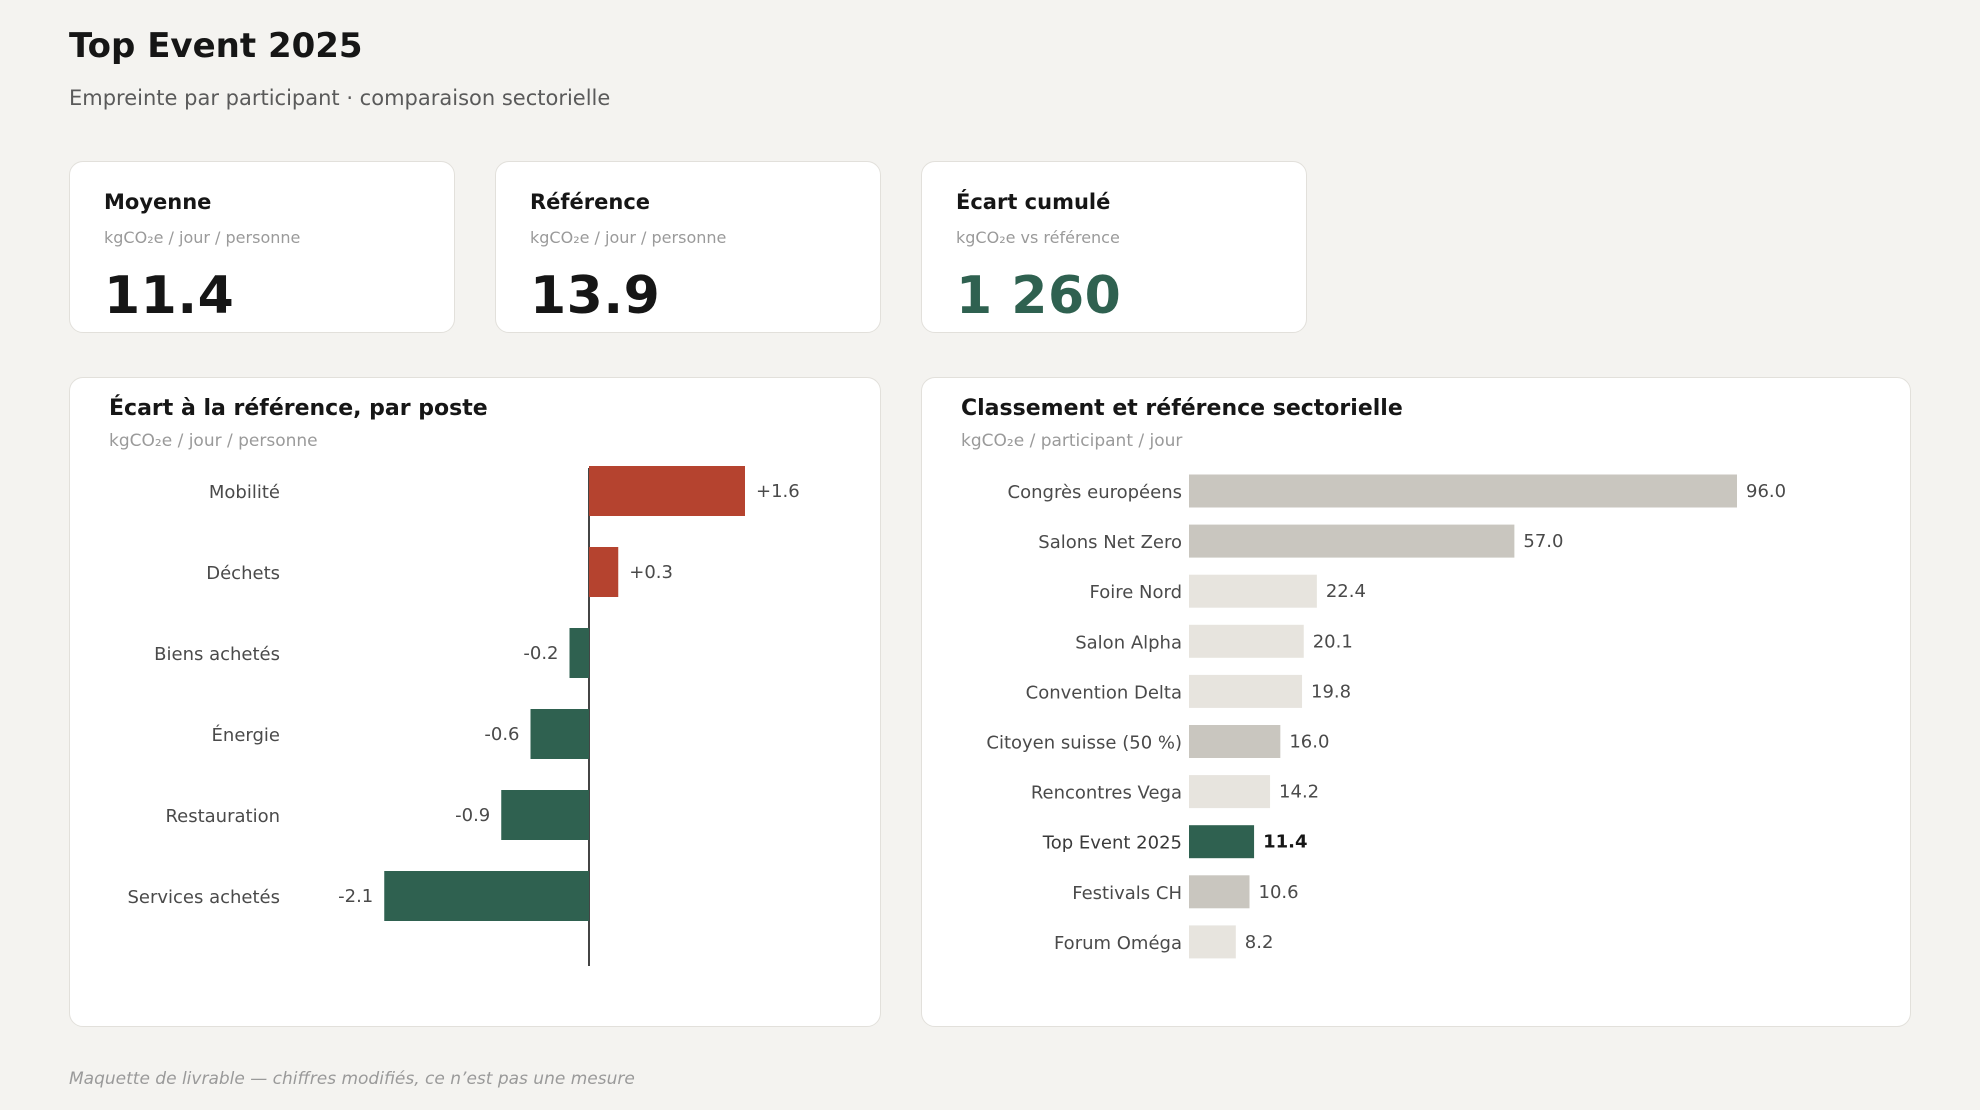 This screenshot has width=1980, height=1110. What do you see at coordinates (1112, 843) in the screenshot?
I see `category-label: Top Event 2025` at bounding box center [1112, 843].